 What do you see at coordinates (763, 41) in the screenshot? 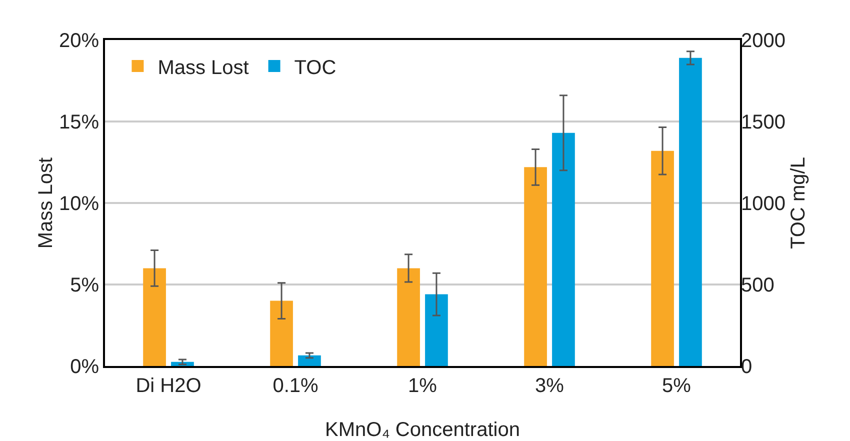
I see `y2-tick-label: 2000` at bounding box center [763, 41].